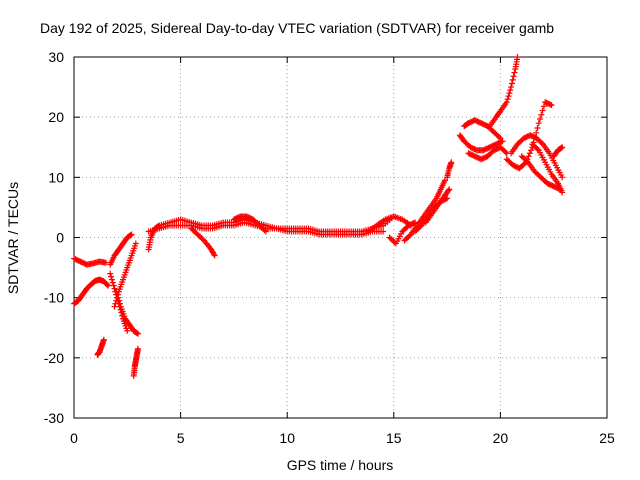  I want to click on series-arc-z, so click(547, 168).